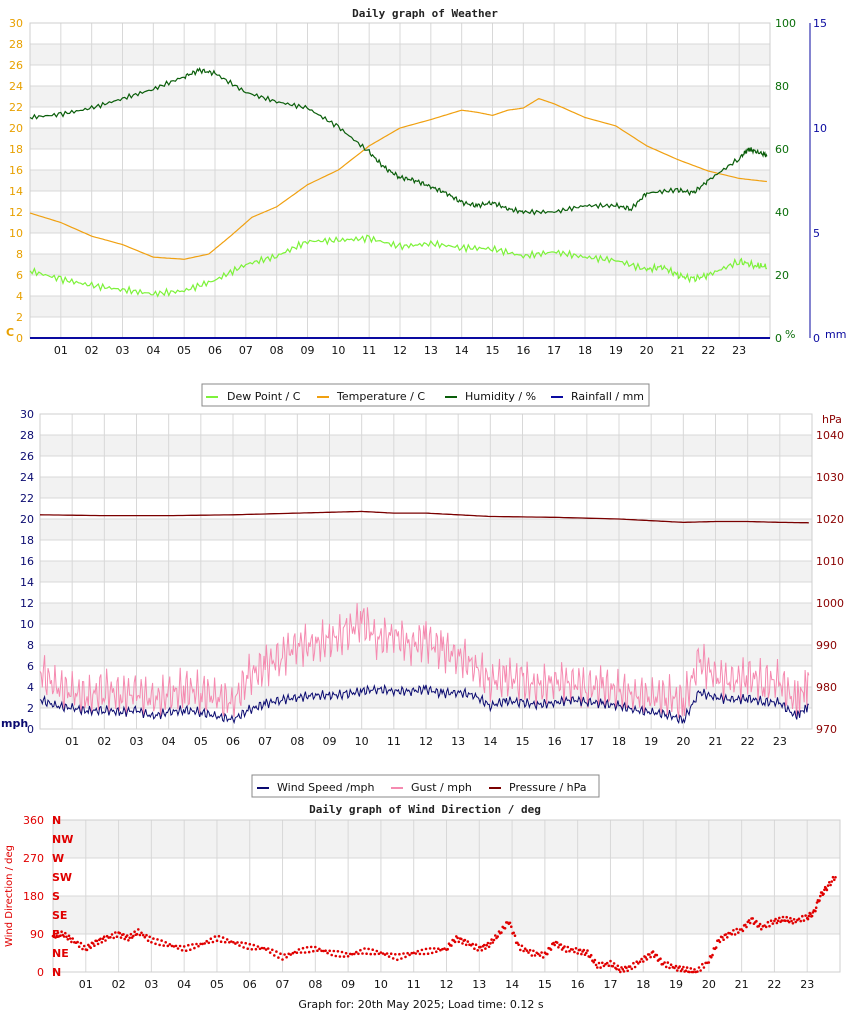 This screenshot has width=850, height=1017. What do you see at coordinates (62, 877) in the screenshot?
I see `compass-label: SW` at bounding box center [62, 877].